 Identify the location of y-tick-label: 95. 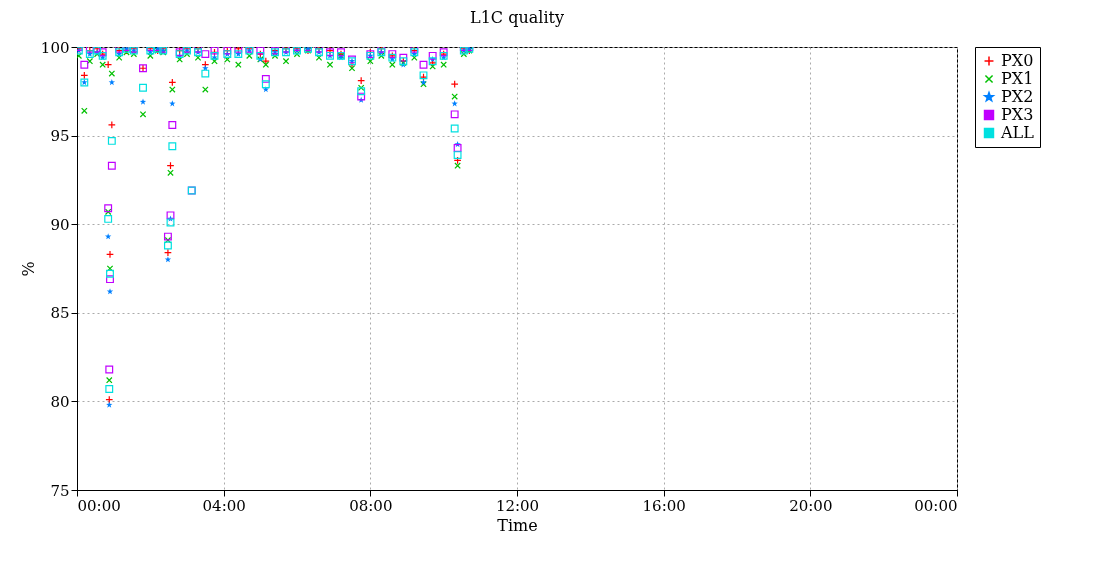
(60, 136).